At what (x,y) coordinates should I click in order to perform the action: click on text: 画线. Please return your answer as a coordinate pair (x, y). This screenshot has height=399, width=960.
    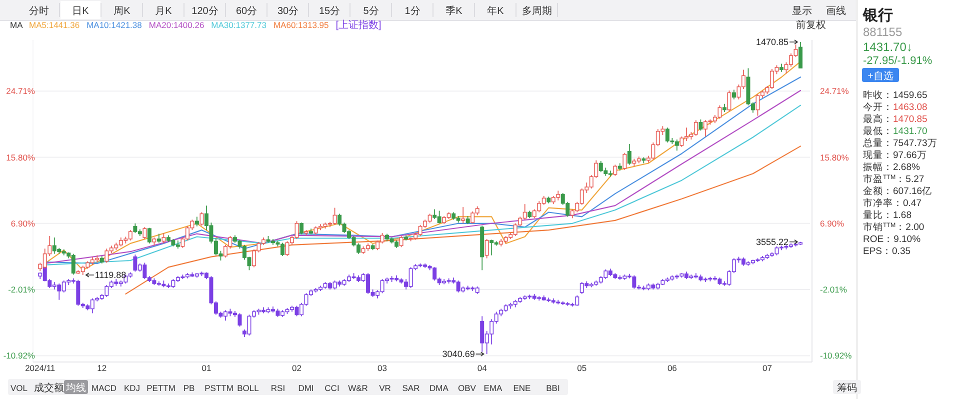
    Looking at the image, I should click on (836, 11).